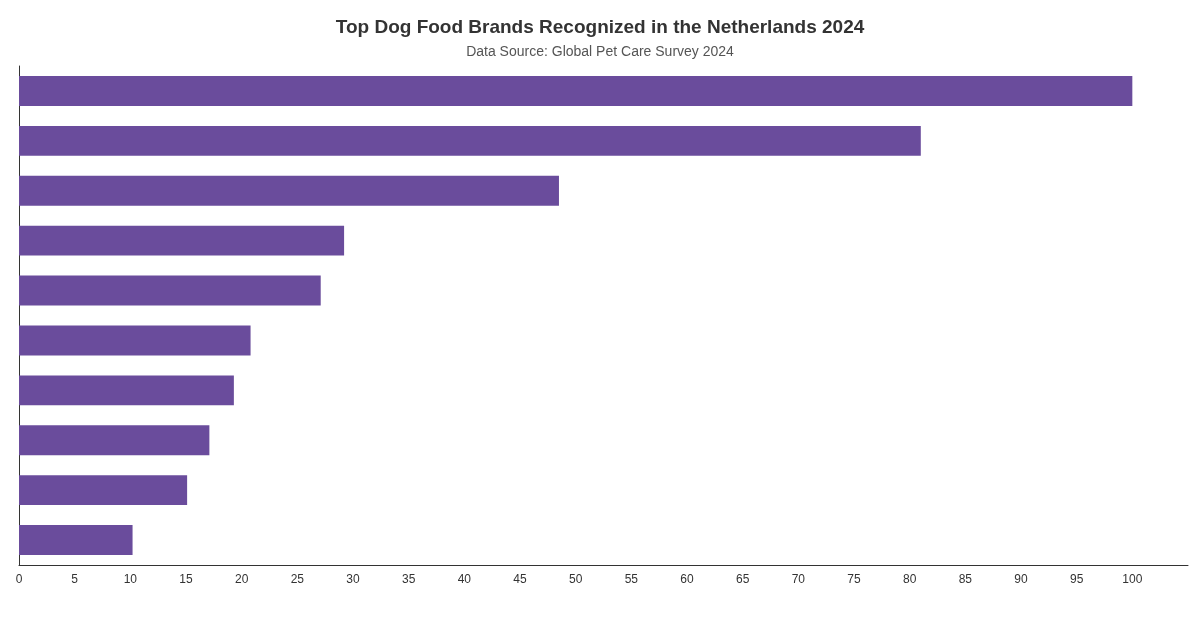 The image size is (1200, 628). What do you see at coordinates (19, 579) in the screenshot?
I see `x-tick-label: 0` at bounding box center [19, 579].